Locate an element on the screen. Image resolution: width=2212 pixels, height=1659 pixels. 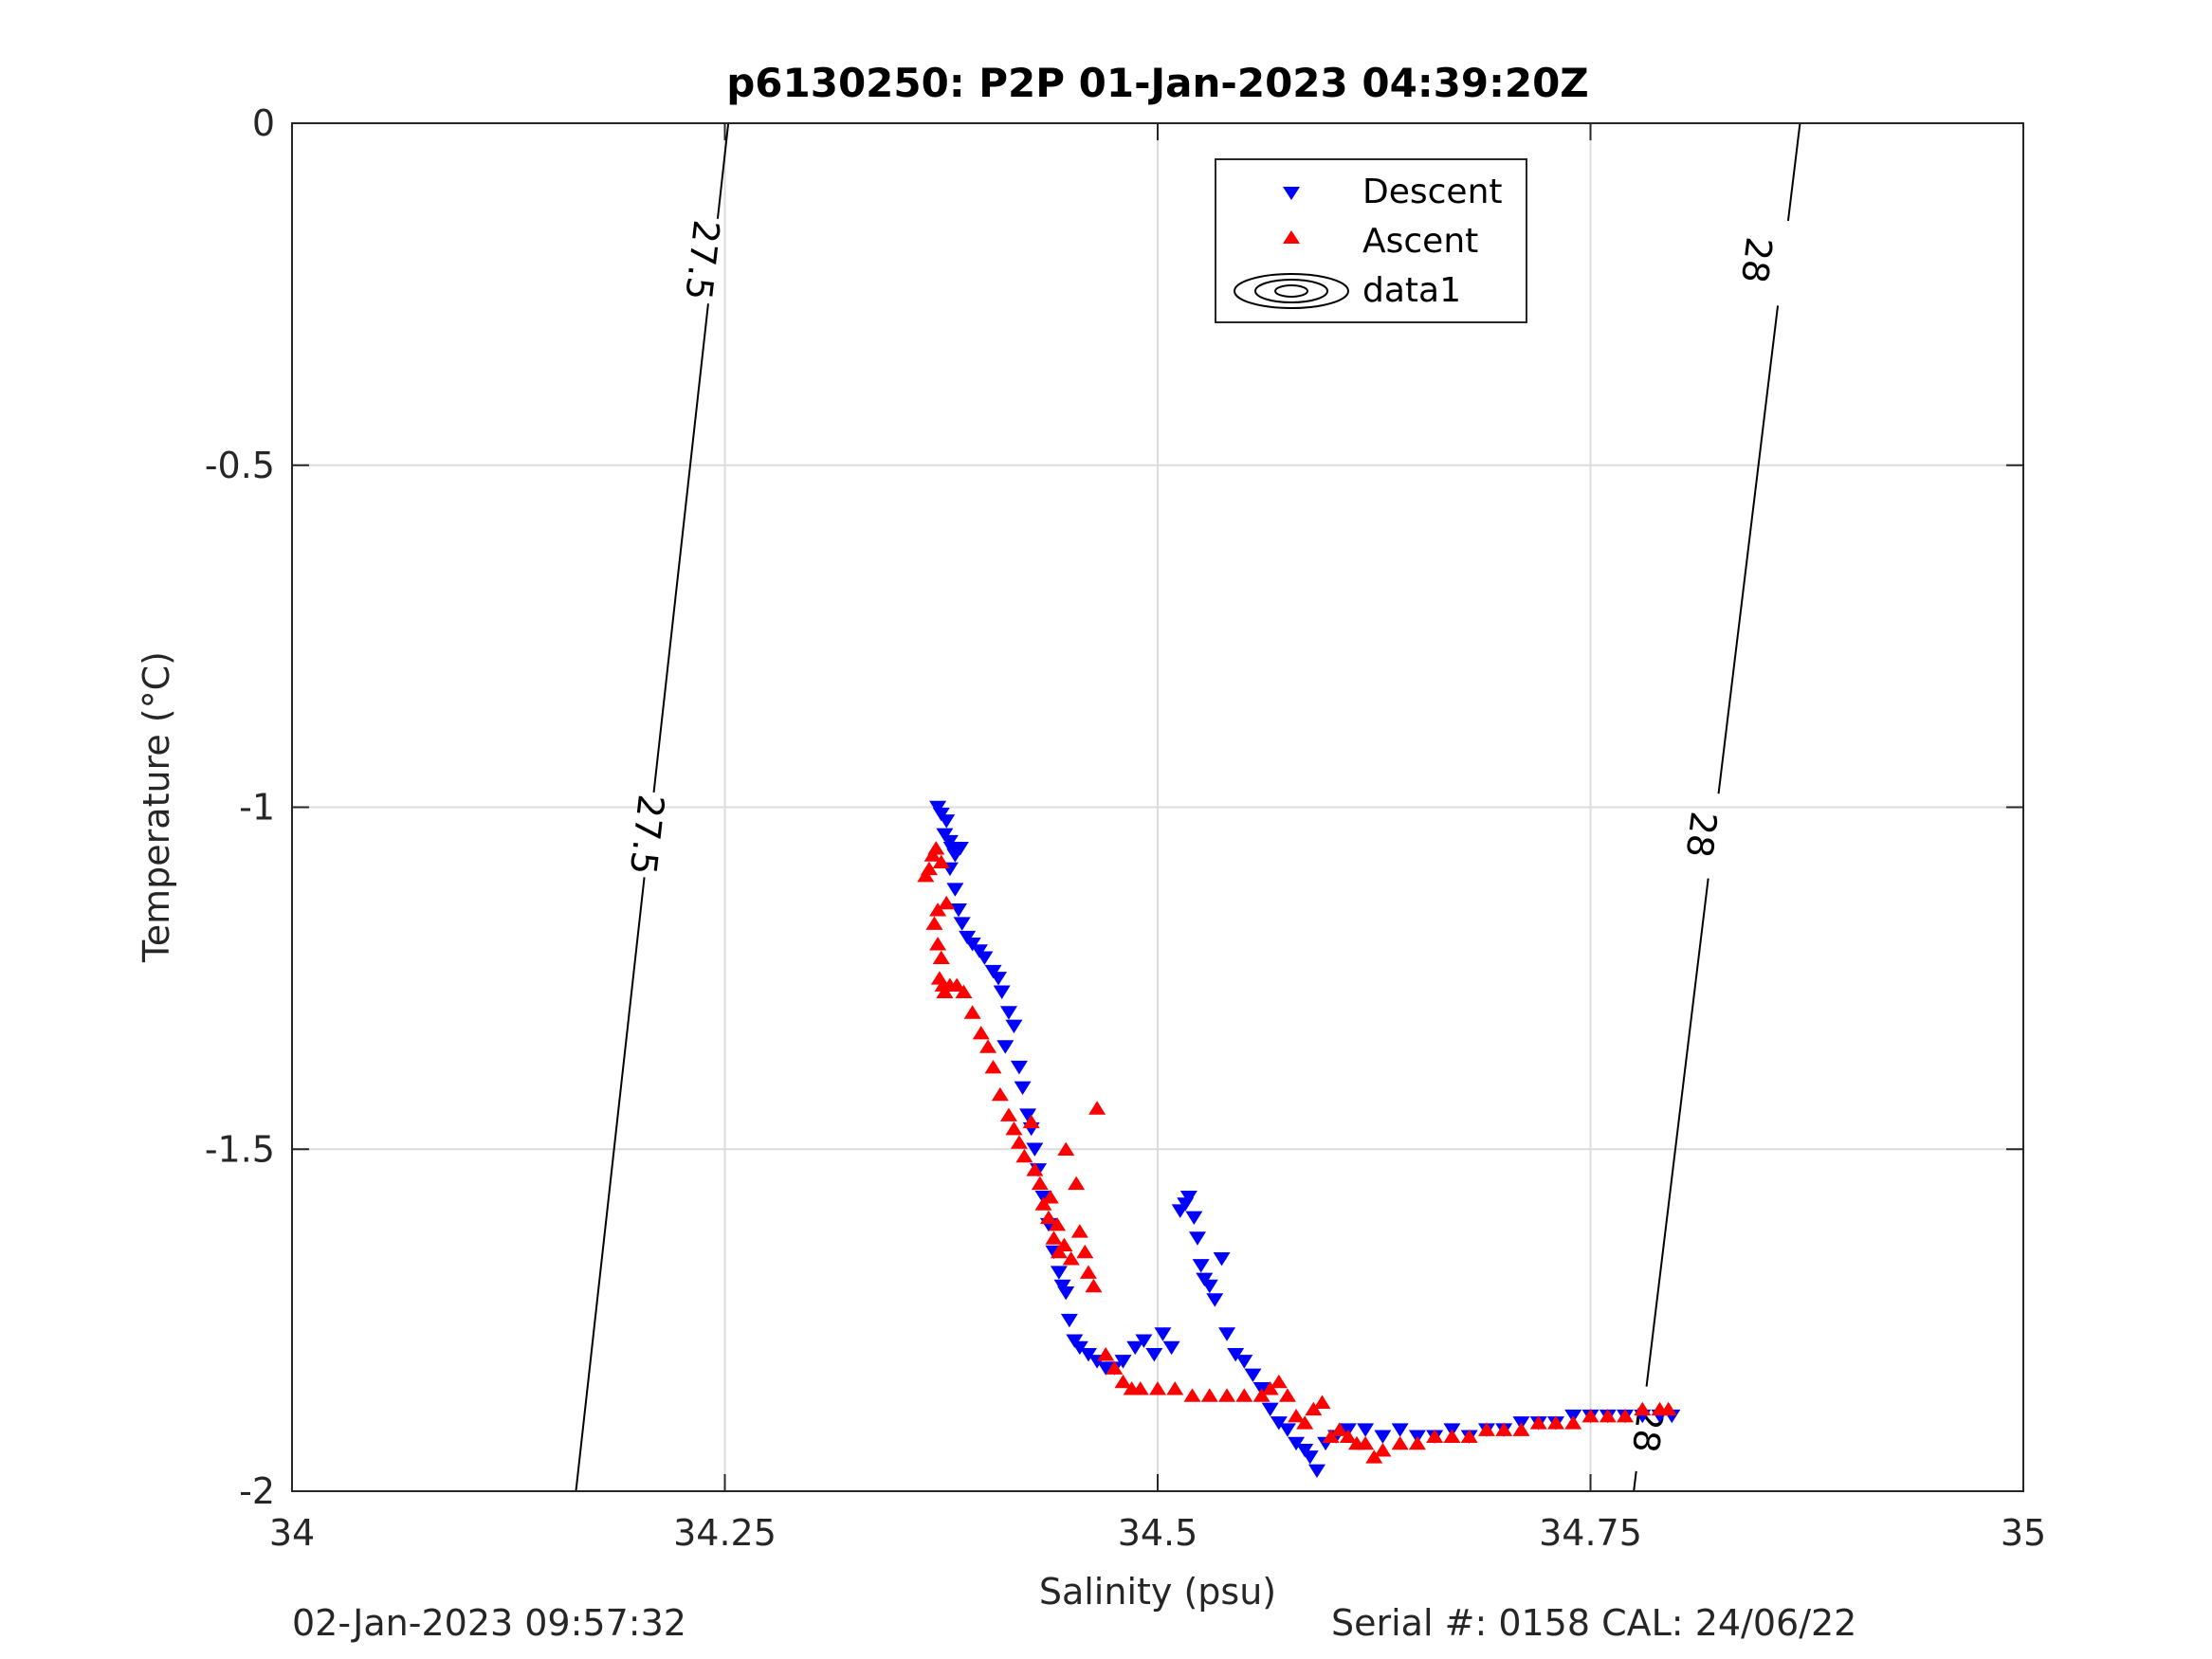
x-tick-label: 34.5 is located at coordinates (1158, 1533).